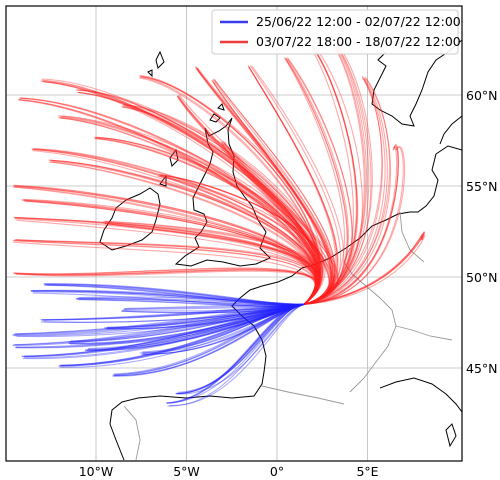  I want to click on lon-tick-label: 5°W, so click(186, 471).